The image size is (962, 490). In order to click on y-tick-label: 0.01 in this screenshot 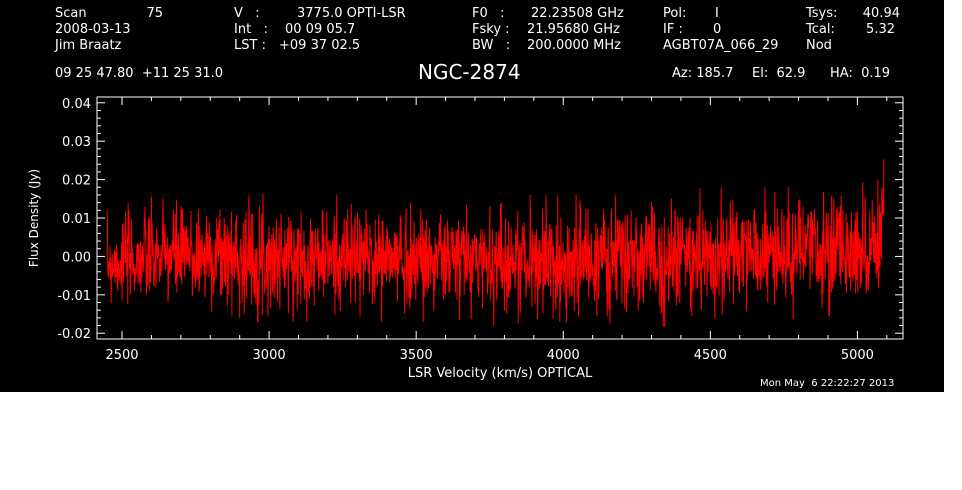, I will do `click(76, 219)`.